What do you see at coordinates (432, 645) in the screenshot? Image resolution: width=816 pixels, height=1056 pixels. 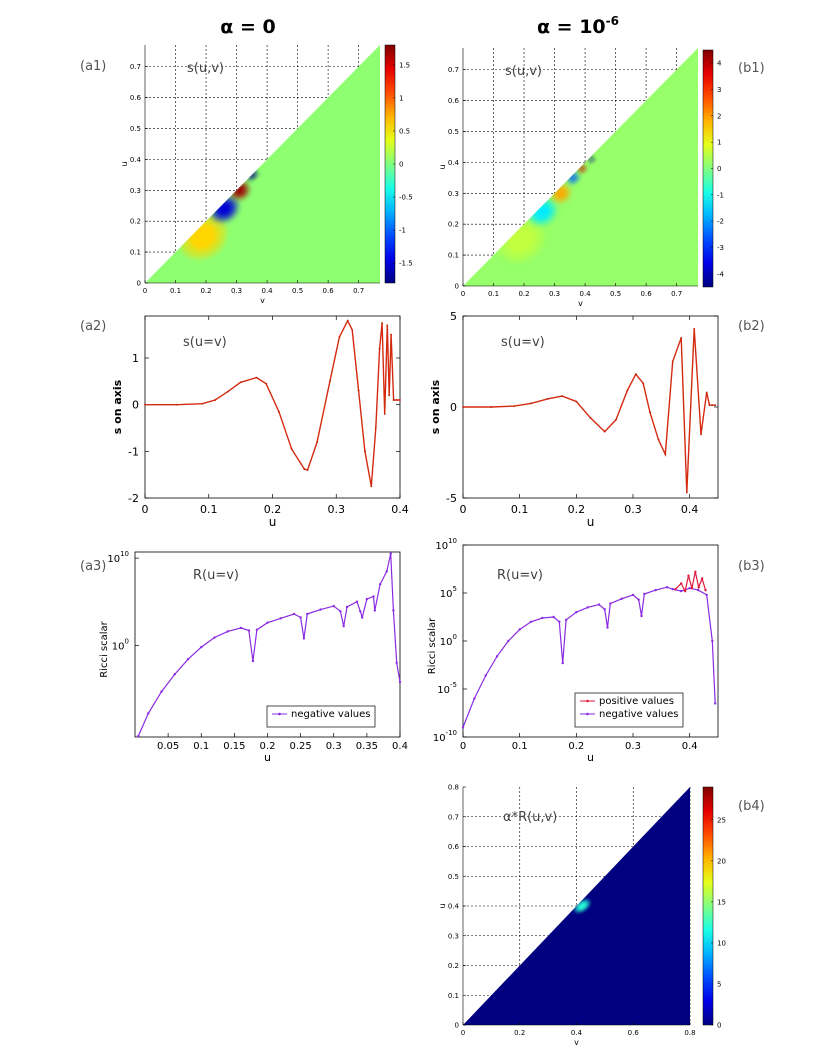 I see `y-axis-label: Ricci scalar` at bounding box center [432, 645].